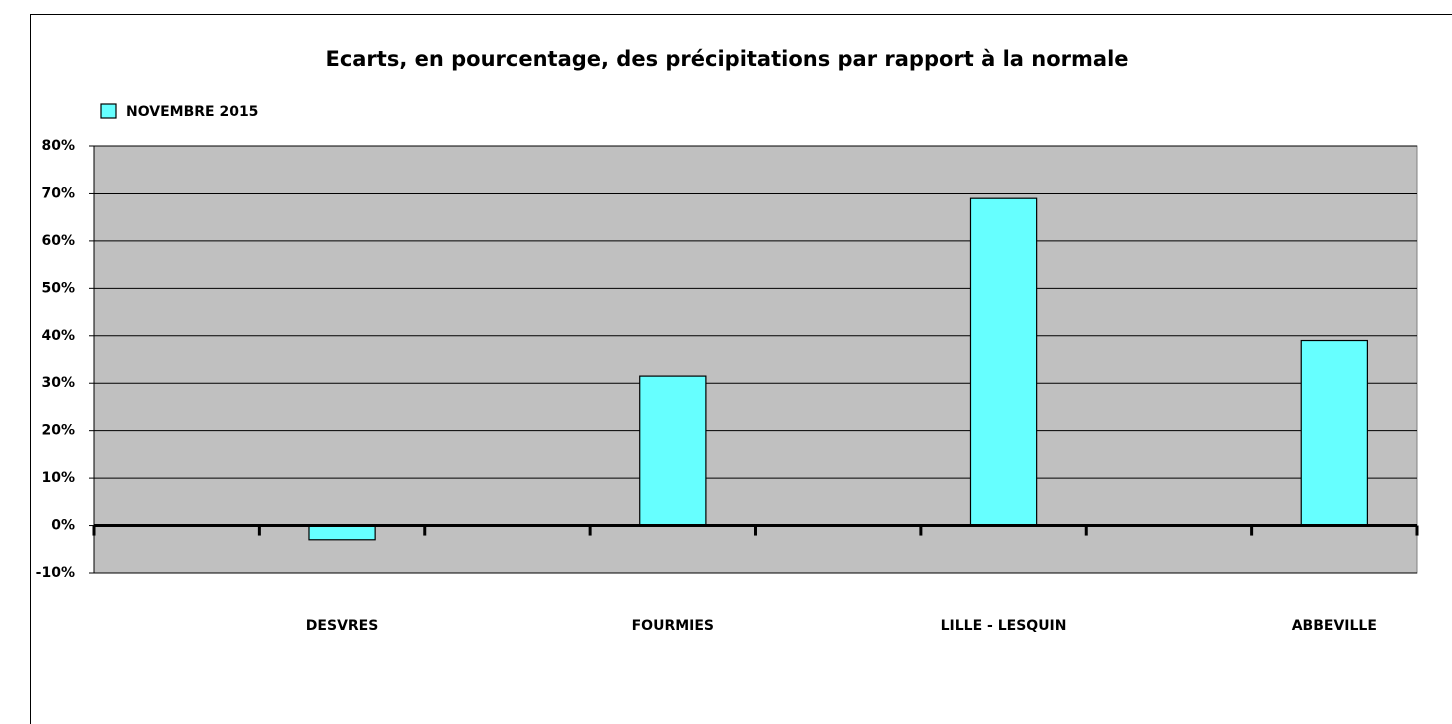 This screenshot has width=1452, height=724. What do you see at coordinates (192, 112) in the screenshot?
I see `legend-label: NOVEMBRE 2015` at bounding box center [192, 112].